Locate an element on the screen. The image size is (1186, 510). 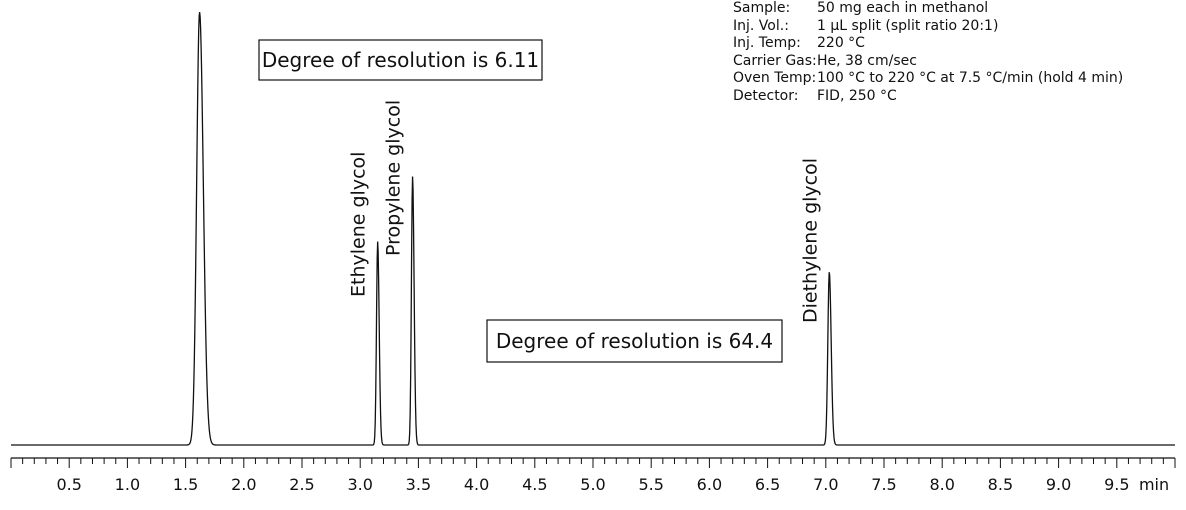
condition-row: Inj. Vol.: 1 µL split (split ratio 20:1) is located at coordinates (928, 27).